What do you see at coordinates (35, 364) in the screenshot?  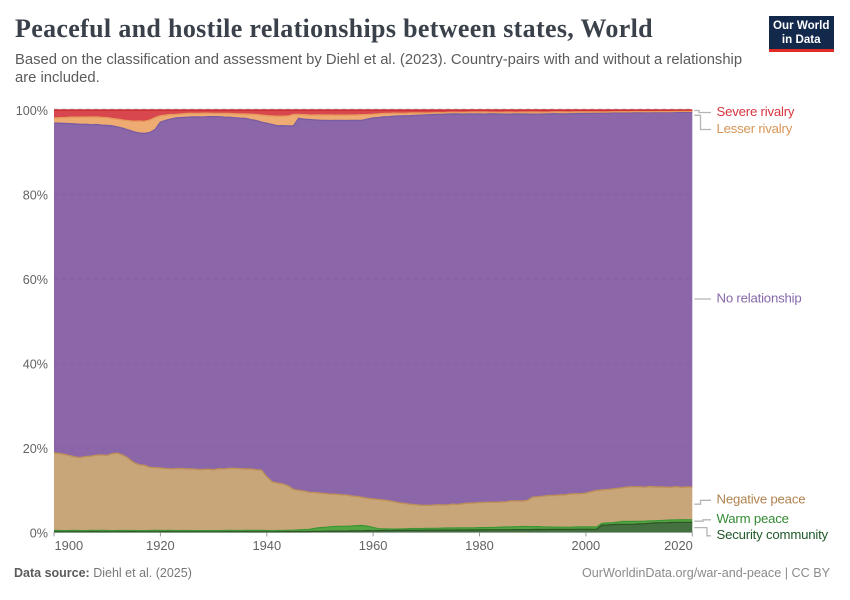 I see `svg-text: 40%` at bounding box center [35, 364].